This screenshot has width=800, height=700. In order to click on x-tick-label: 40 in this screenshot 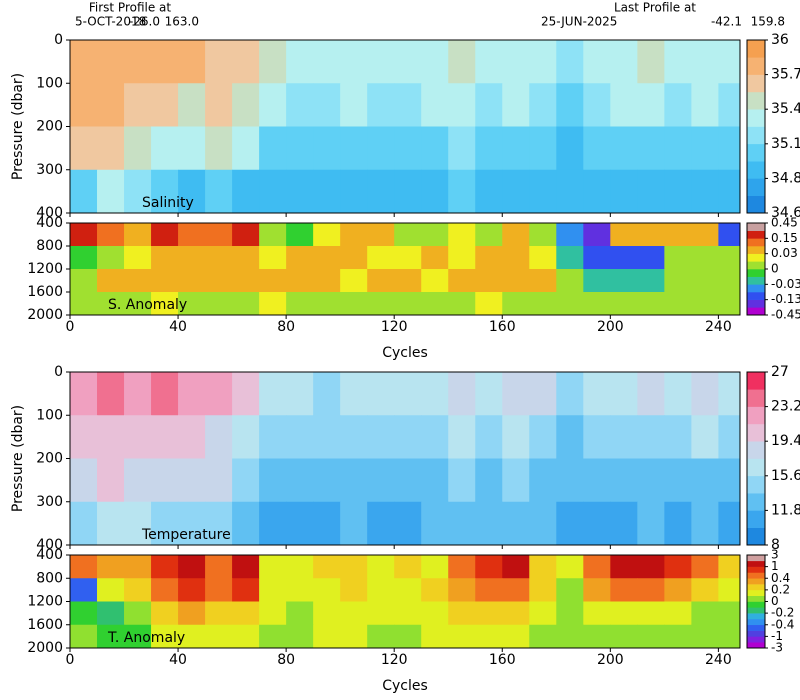, I will do `click(178, 660)`.